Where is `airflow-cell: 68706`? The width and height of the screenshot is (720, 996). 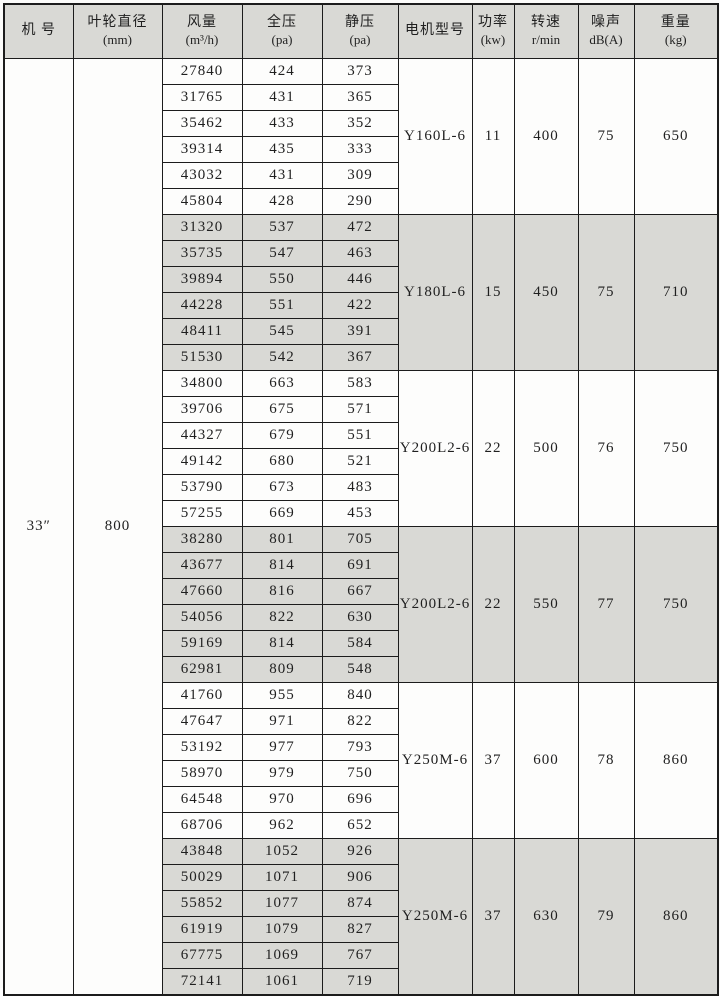
airflow-cell: 68706 is located at coordinates (202, 825).